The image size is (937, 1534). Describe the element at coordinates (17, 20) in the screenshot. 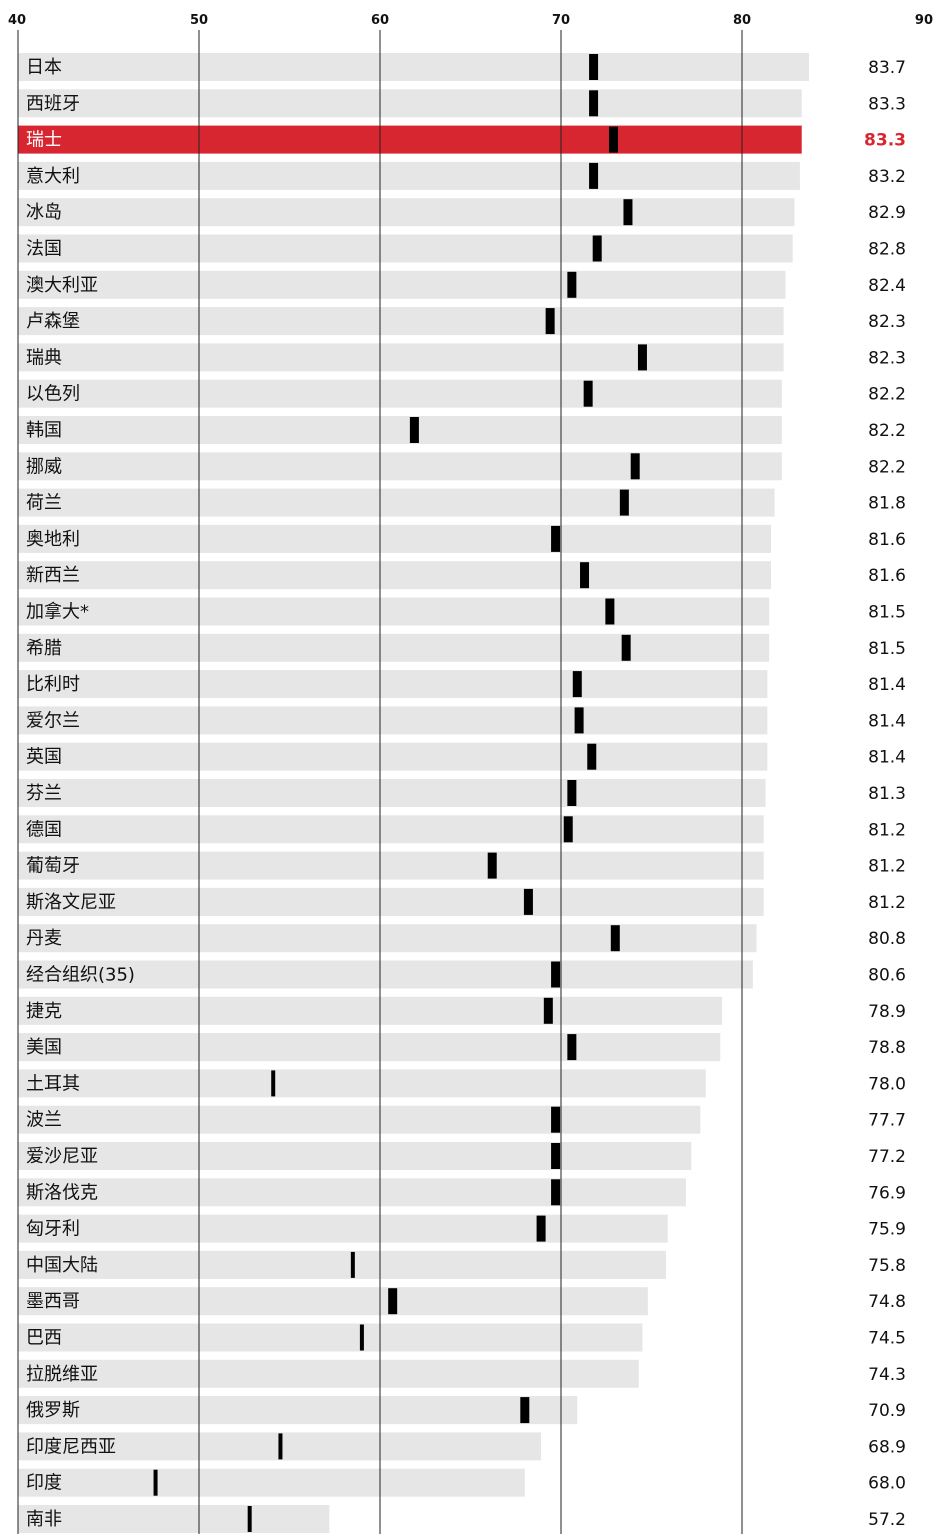

I see `tick-label: 40` at that location.